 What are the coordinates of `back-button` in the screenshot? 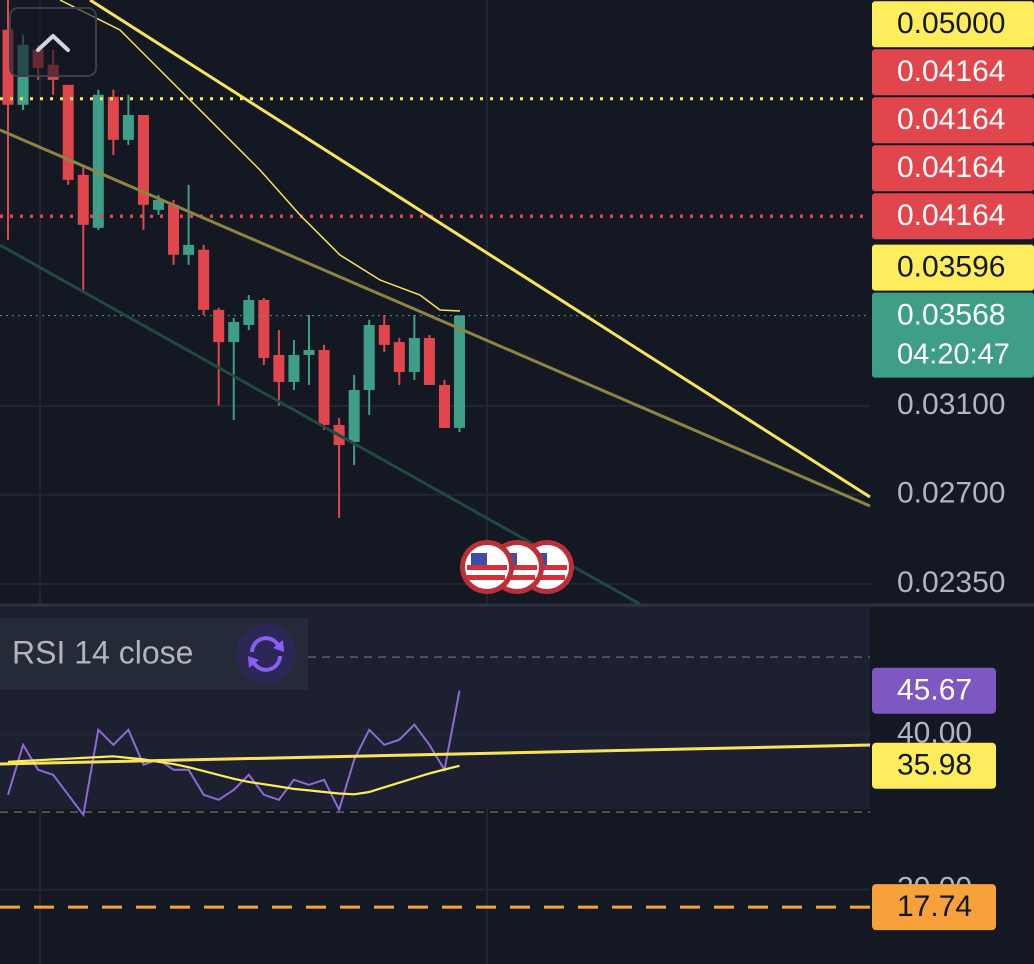 It's located at (53, 42).